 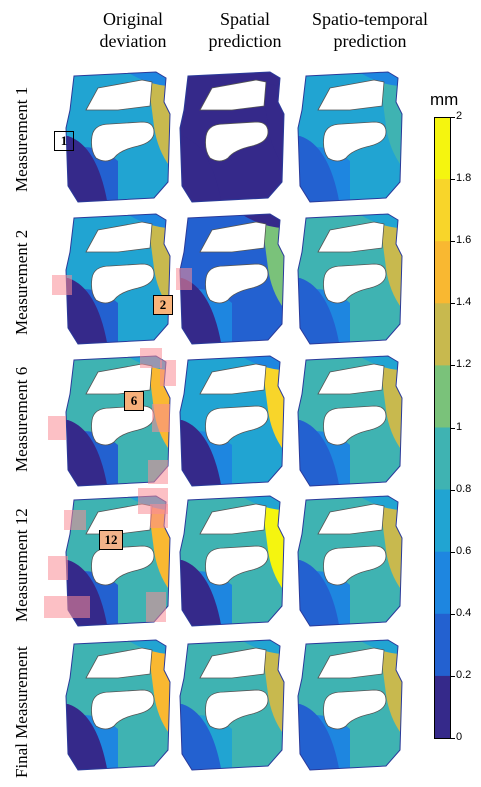 What do you see at coordinates (464, 612) in the screenshot?
I see `colorbar-tick-label: 0.4` at bounding box center [464, 612].